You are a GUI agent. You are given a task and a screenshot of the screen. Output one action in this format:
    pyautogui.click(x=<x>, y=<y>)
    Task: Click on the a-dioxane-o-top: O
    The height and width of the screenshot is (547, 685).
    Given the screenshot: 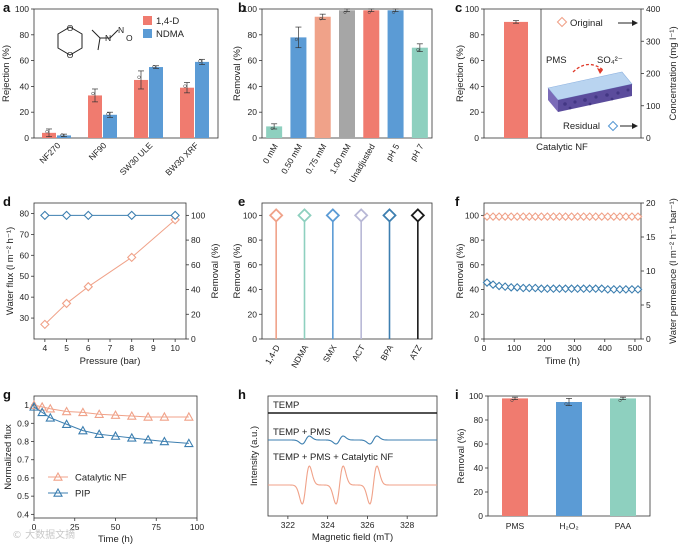 What is the action you would take?
    pyautogui.click(x=70, y=28)
    